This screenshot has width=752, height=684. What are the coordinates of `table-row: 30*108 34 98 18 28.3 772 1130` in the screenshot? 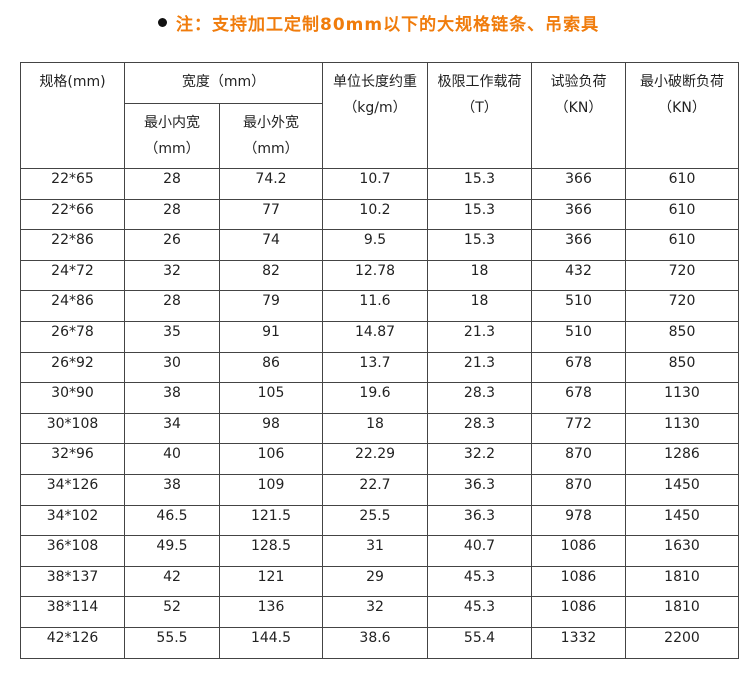 It's located at (379, 428).